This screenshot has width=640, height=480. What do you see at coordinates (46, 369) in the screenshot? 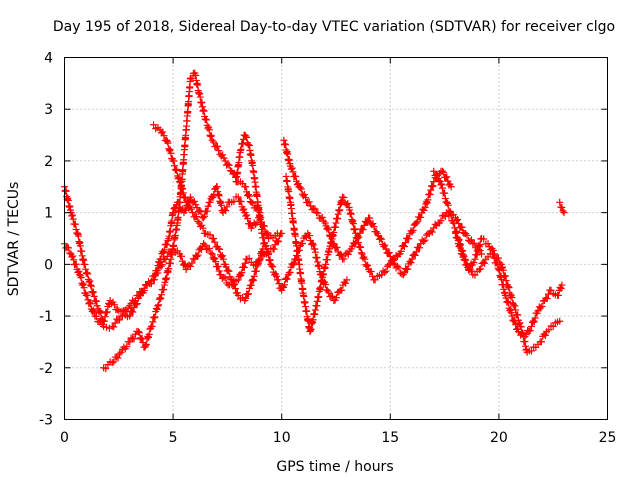
I see `y-tick-label: -2` at bounding box center [46, 369].